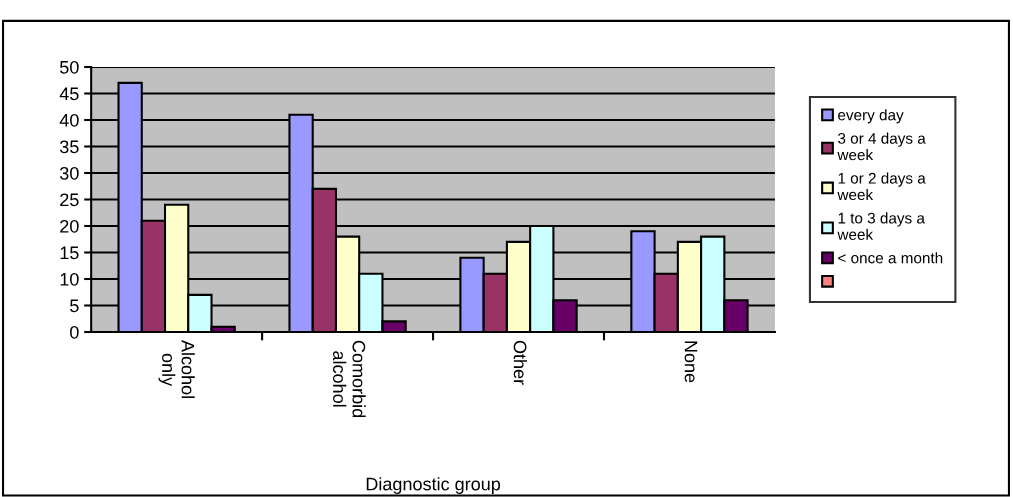  I want to click on x-axis-title: Diagnostic group, so click(433, 485).